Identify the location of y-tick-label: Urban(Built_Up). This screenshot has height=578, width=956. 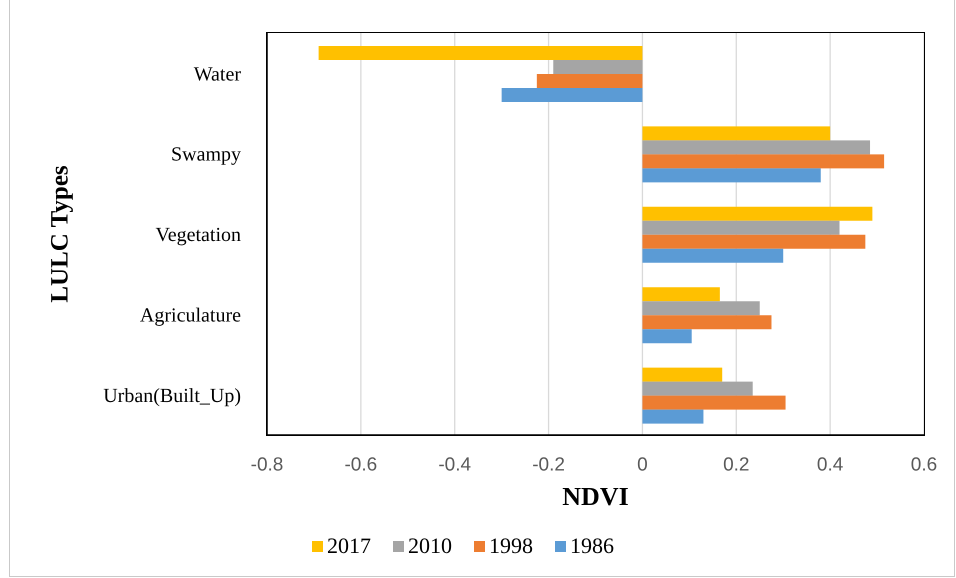
(172, 395).